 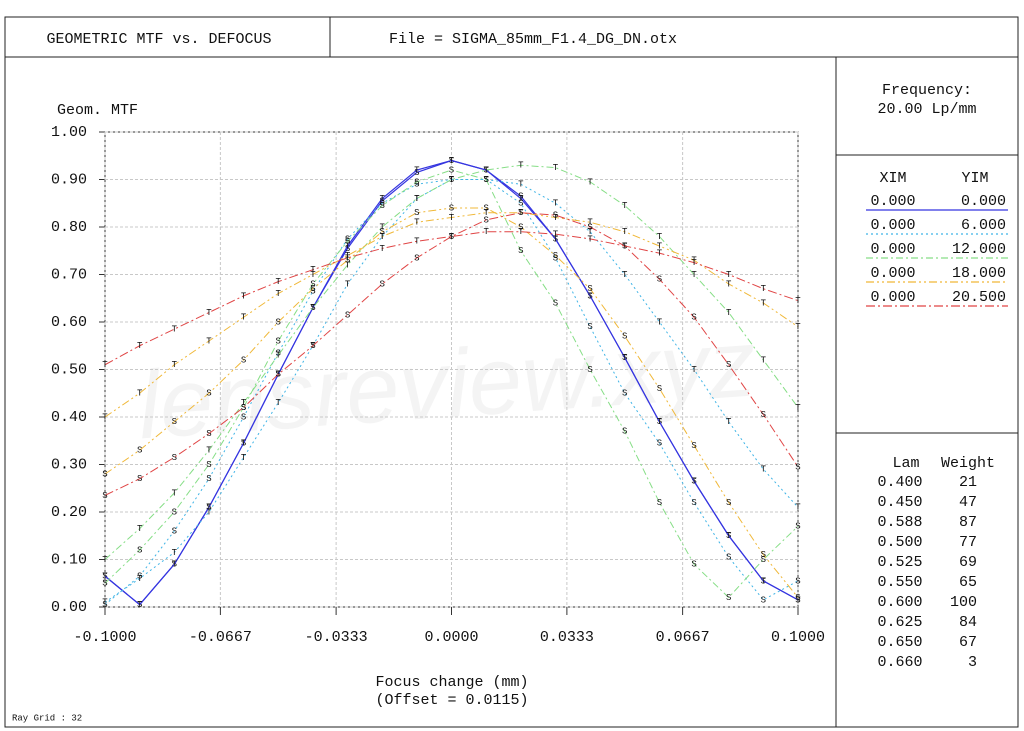 I want to click on weight: 69, so click(x=968, y=562).